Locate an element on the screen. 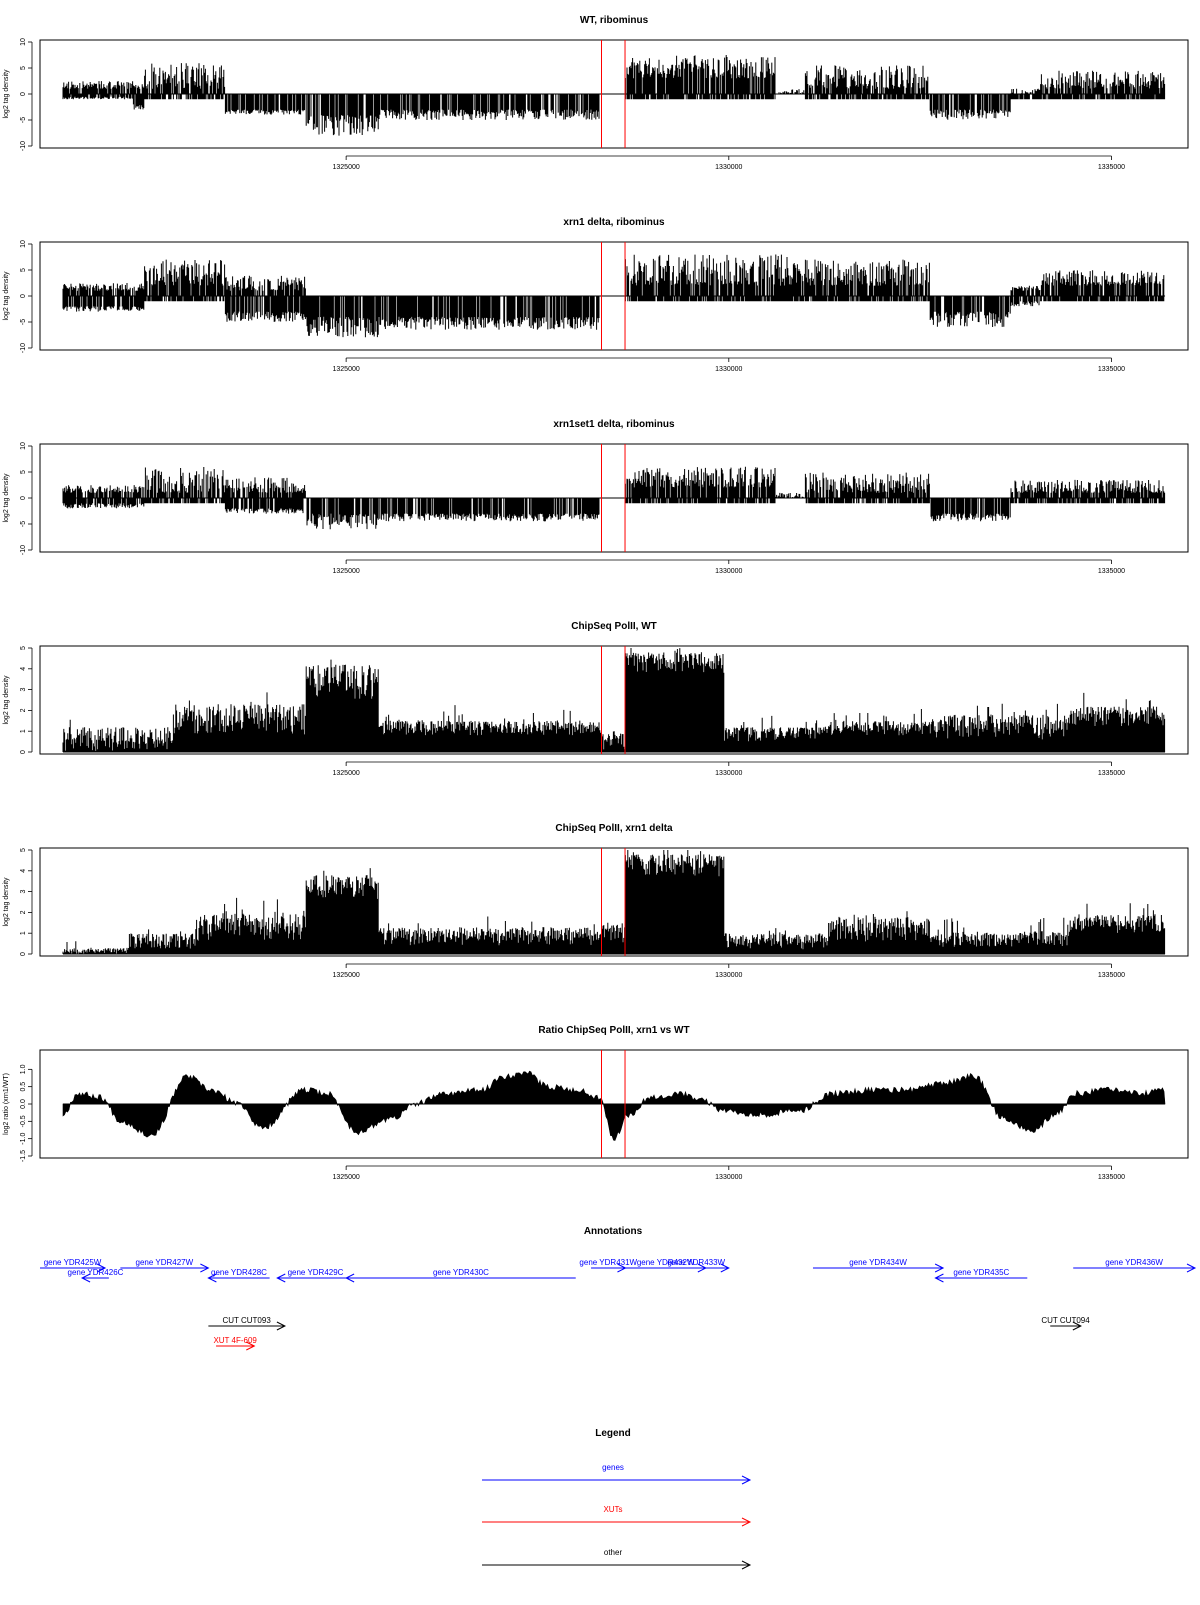  legend-title: Legend is located at coordinates (613, 1433).